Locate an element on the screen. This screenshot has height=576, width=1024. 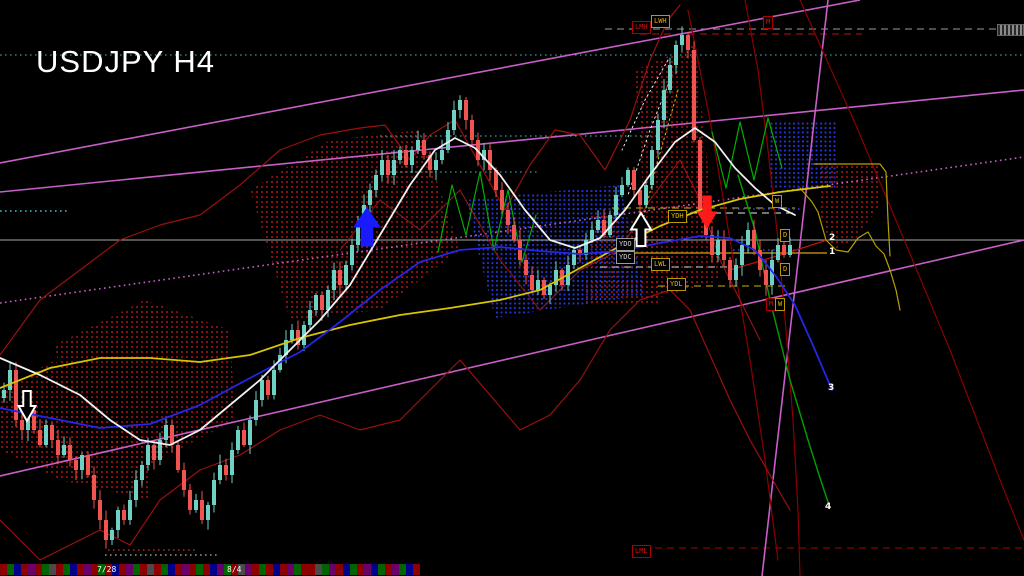
level-label-lml: LML is located at coordinates (641, 551).